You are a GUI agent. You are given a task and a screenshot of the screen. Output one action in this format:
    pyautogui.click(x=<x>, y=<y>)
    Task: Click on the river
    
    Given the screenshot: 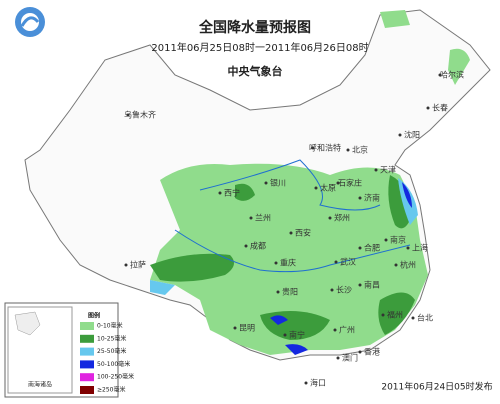 What is the action you would take?
    pyautogui.click(x=292, y=216)
    